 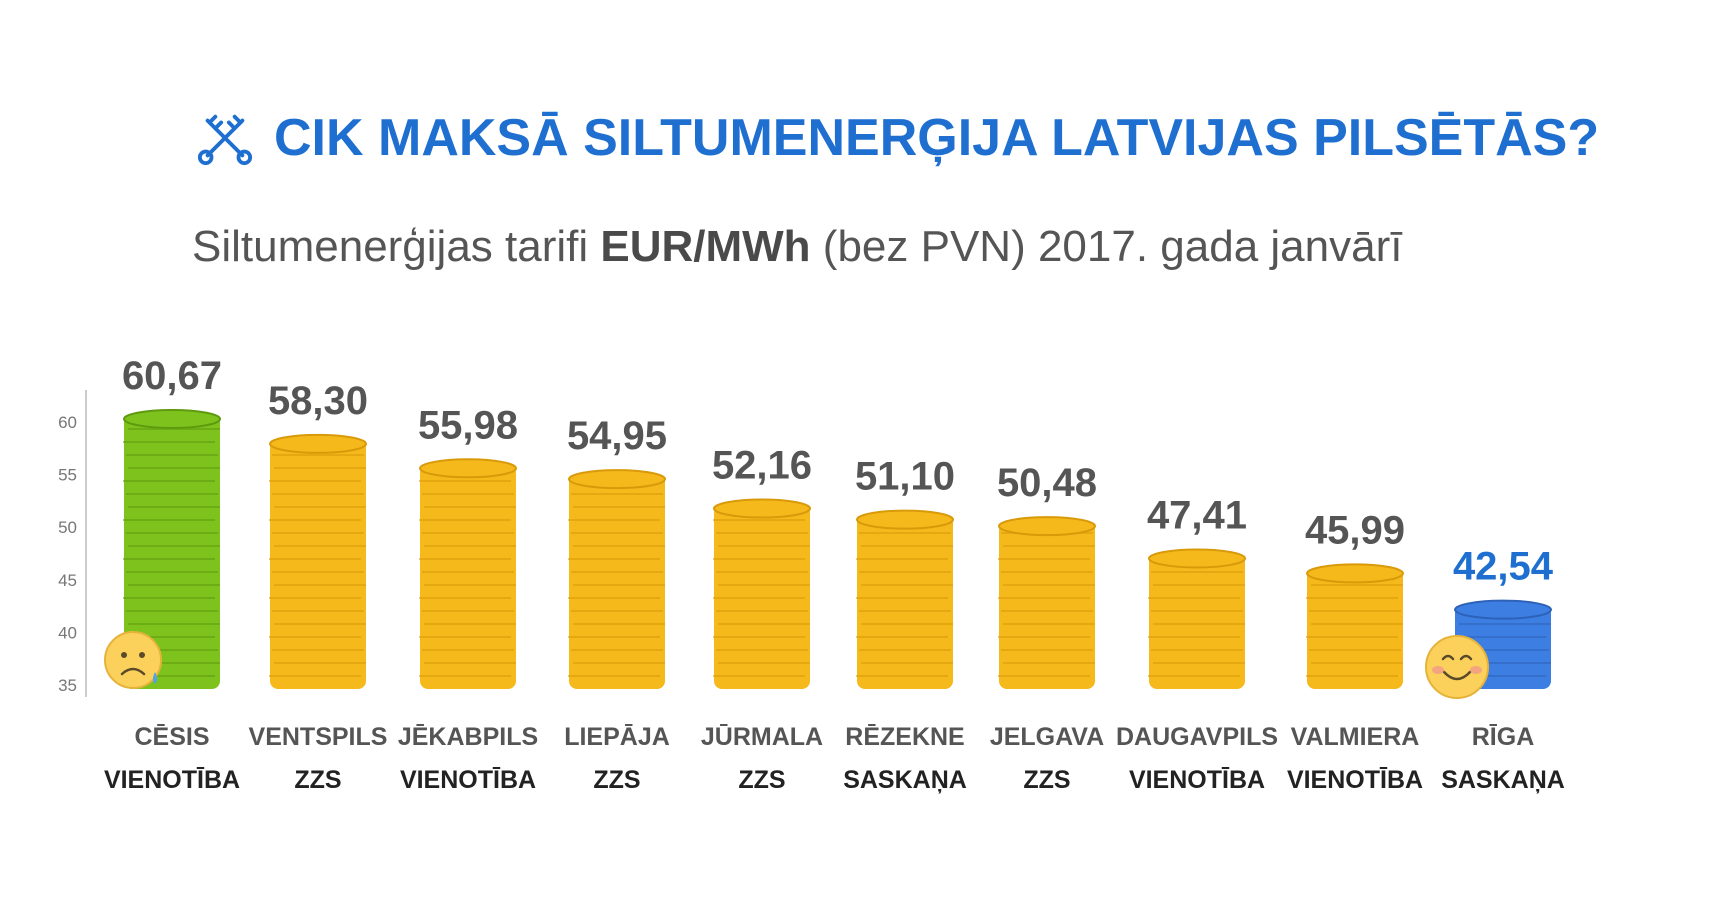 What do you see at coordinates (762, 465) in the screenshot?
I see `value-label: 52,16` at bounding box center [762, 465].